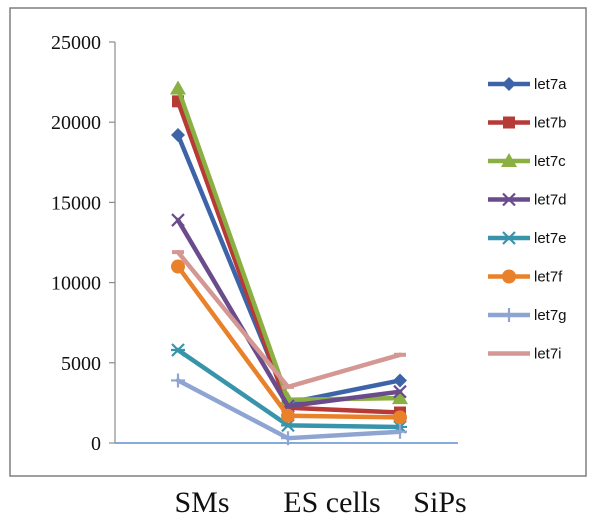 Image resolution: width=592 pixels, height=527 pixels. Describe the element at coordinates (550, 315) in the screenshot. I see `legend-label: let7g` at that location.